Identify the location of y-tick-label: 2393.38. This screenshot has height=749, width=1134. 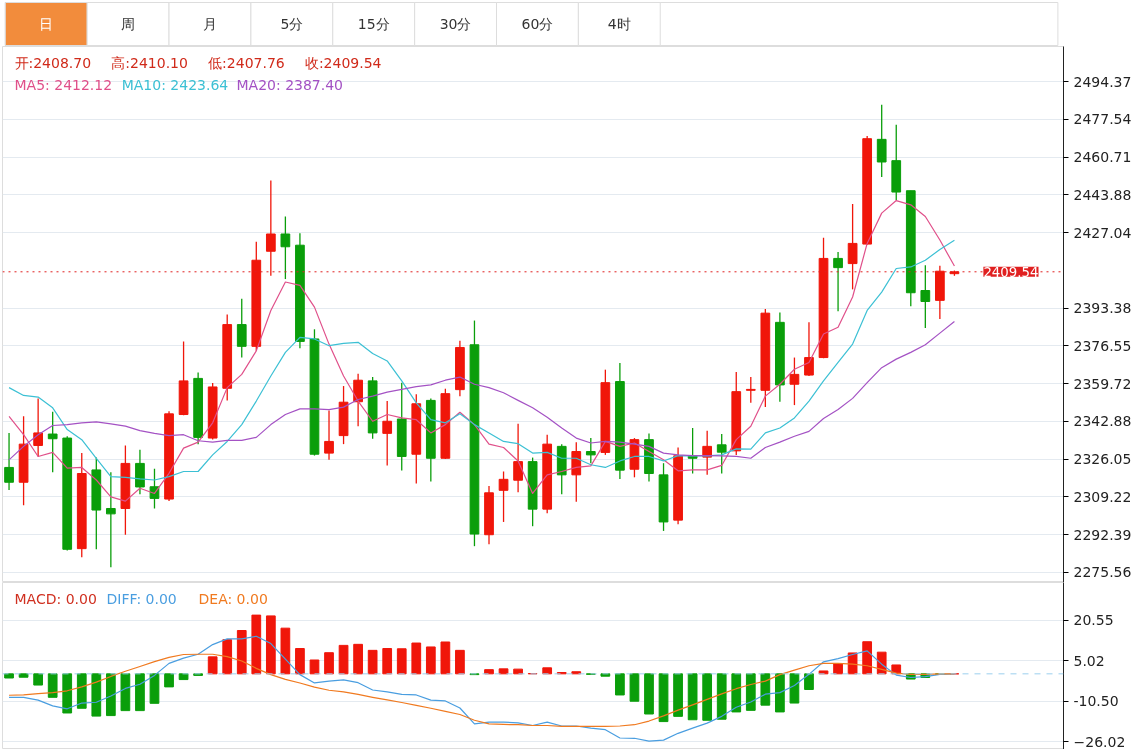
(1102, 308).